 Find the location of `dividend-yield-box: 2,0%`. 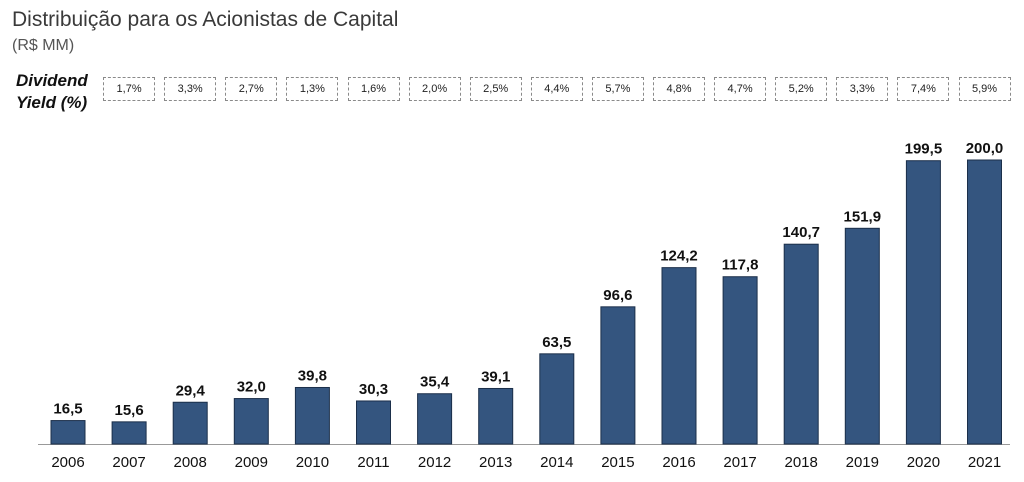

dividend-yield-box: 2,0% is located at coordinates (434, 89).